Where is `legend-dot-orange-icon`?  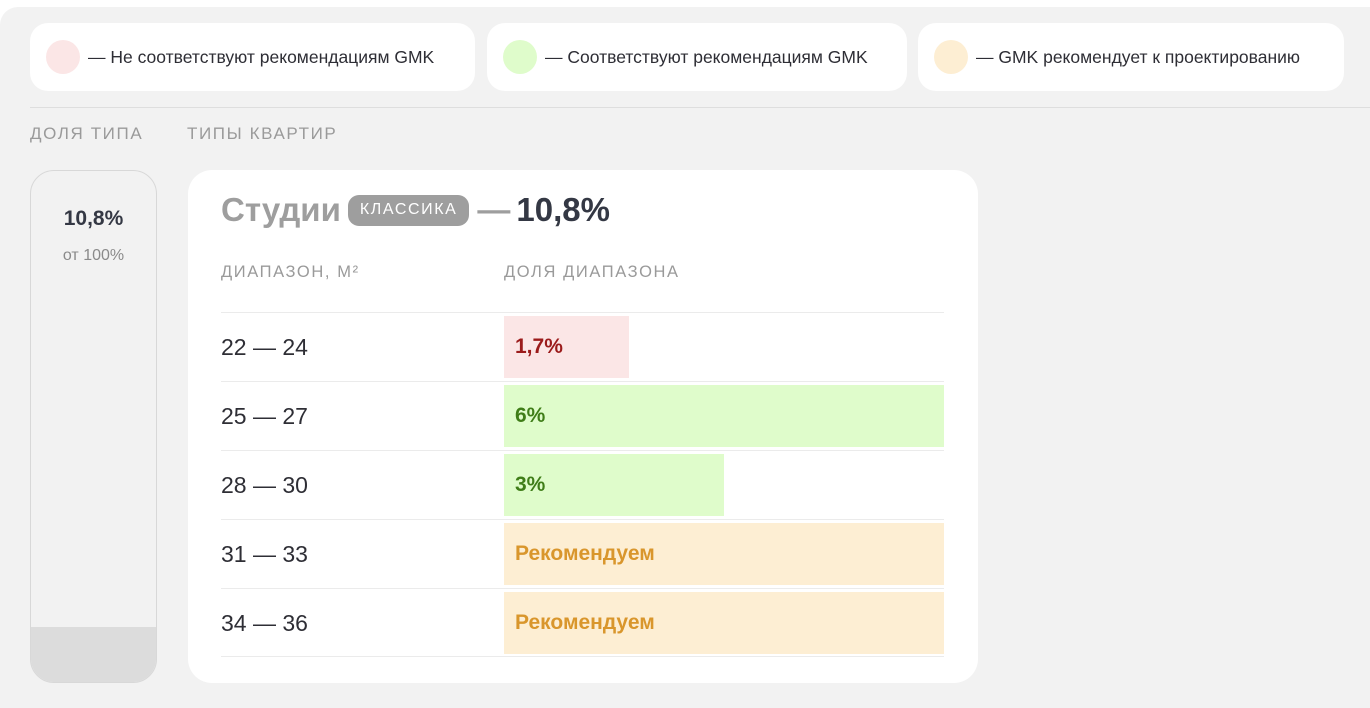
legend-dot-orange-icon is located at coordinates (951, 57).